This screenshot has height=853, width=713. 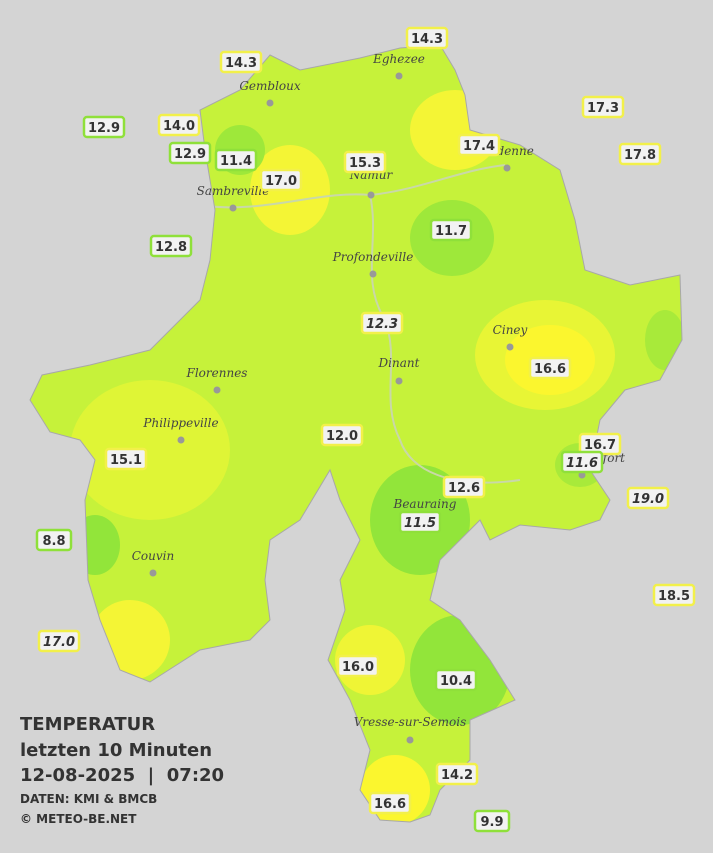 I want to click on station: 8.8, so click(x=54, y=540).